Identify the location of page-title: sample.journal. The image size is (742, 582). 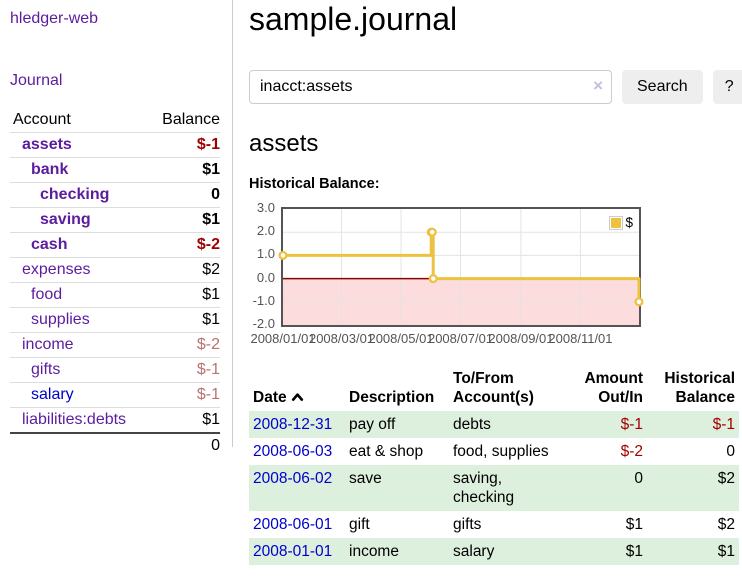
(353, 19).